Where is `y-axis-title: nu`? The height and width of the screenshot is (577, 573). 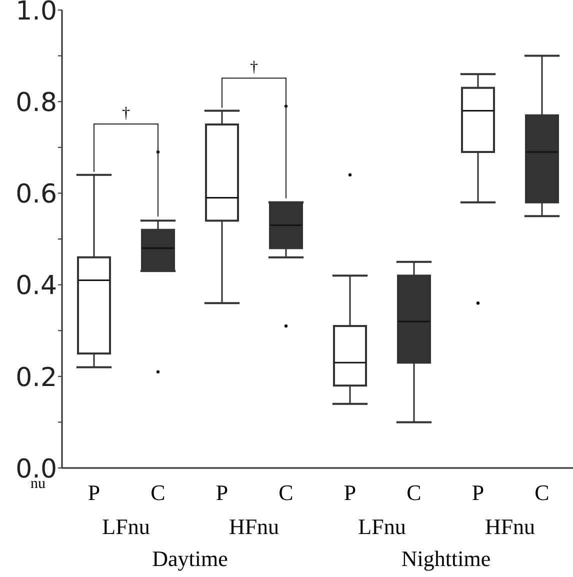 y-axis-title: nu is located at coordinates (38, 484).